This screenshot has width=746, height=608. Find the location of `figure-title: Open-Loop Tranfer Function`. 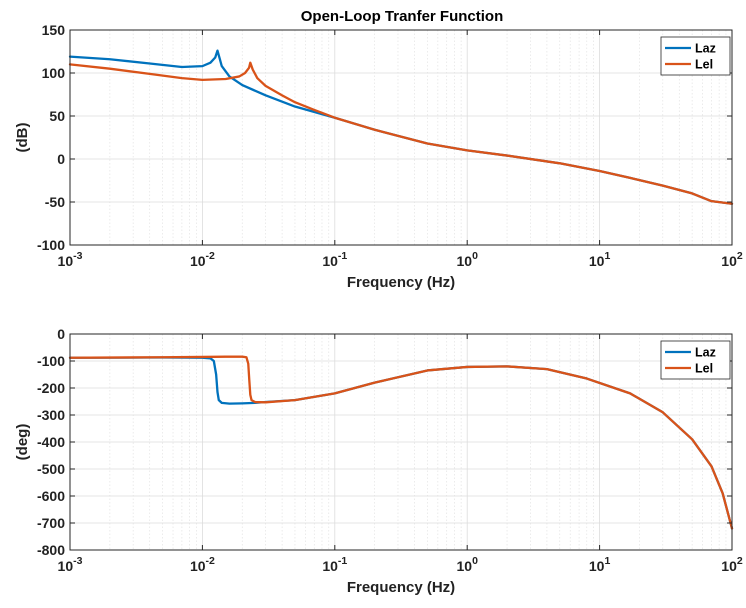

figure-title: Open-Loop Tranfer Function is located at coordinates (402, 16).